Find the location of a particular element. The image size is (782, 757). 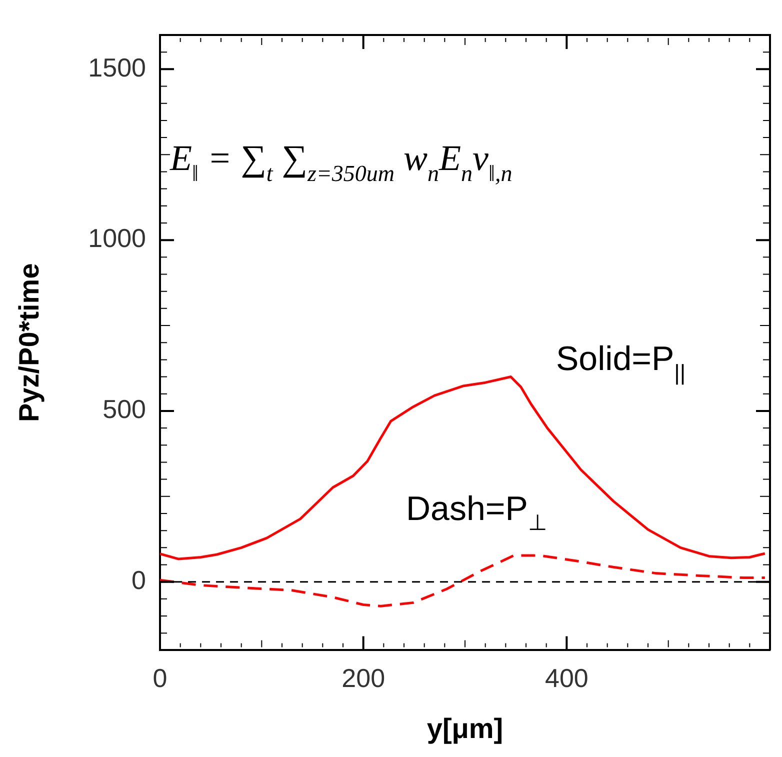

y-tick-label: 1000 is located at coordinates (117, 238).